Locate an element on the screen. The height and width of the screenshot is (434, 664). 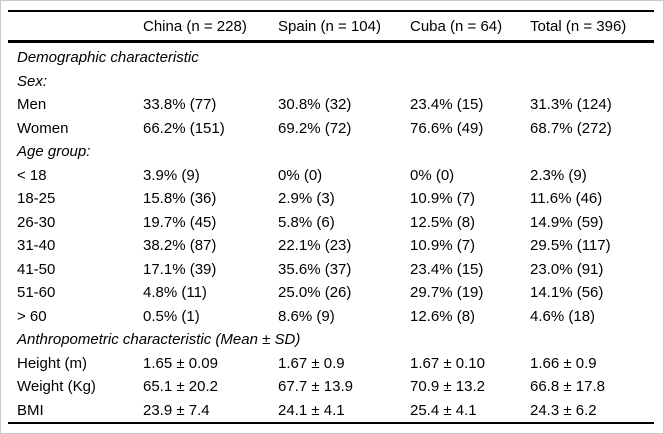
row-label: < 18 is located at coordinates (32, 175).